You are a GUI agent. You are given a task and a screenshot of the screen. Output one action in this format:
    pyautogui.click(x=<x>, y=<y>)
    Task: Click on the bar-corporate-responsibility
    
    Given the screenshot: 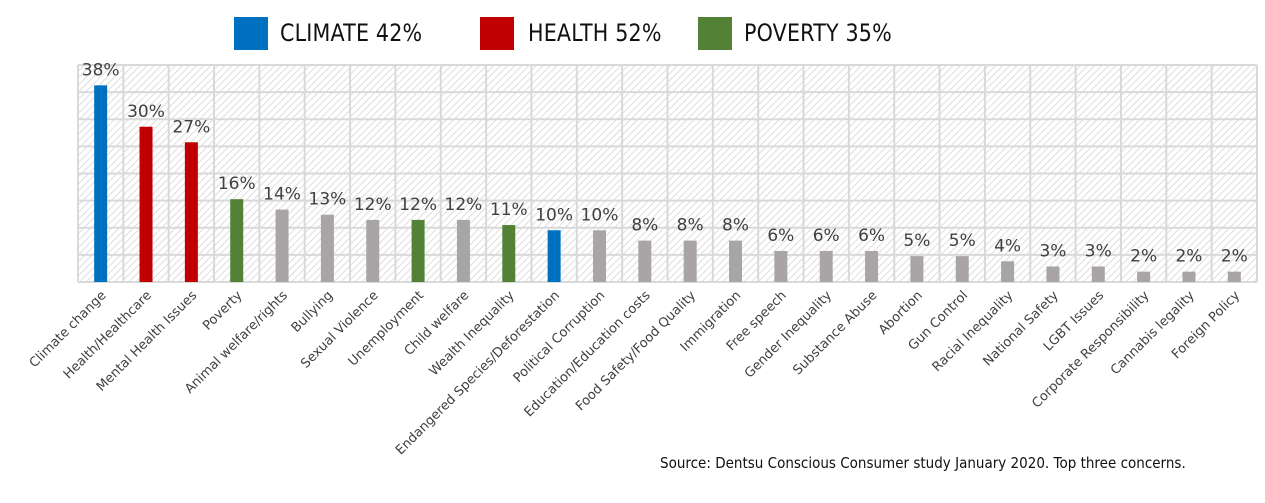 What is the action you would take?
    pyautogui.click(x=1144, y=276)
    